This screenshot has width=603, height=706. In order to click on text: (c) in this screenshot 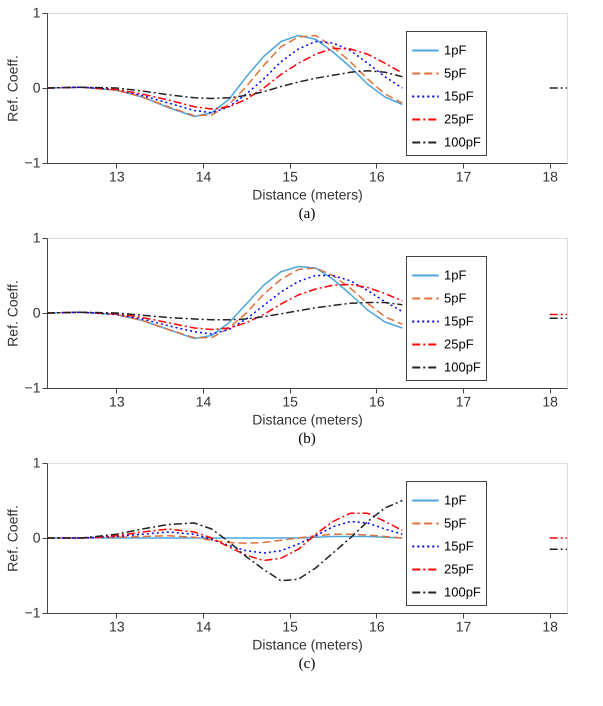, I will do `click(307, 664)`.